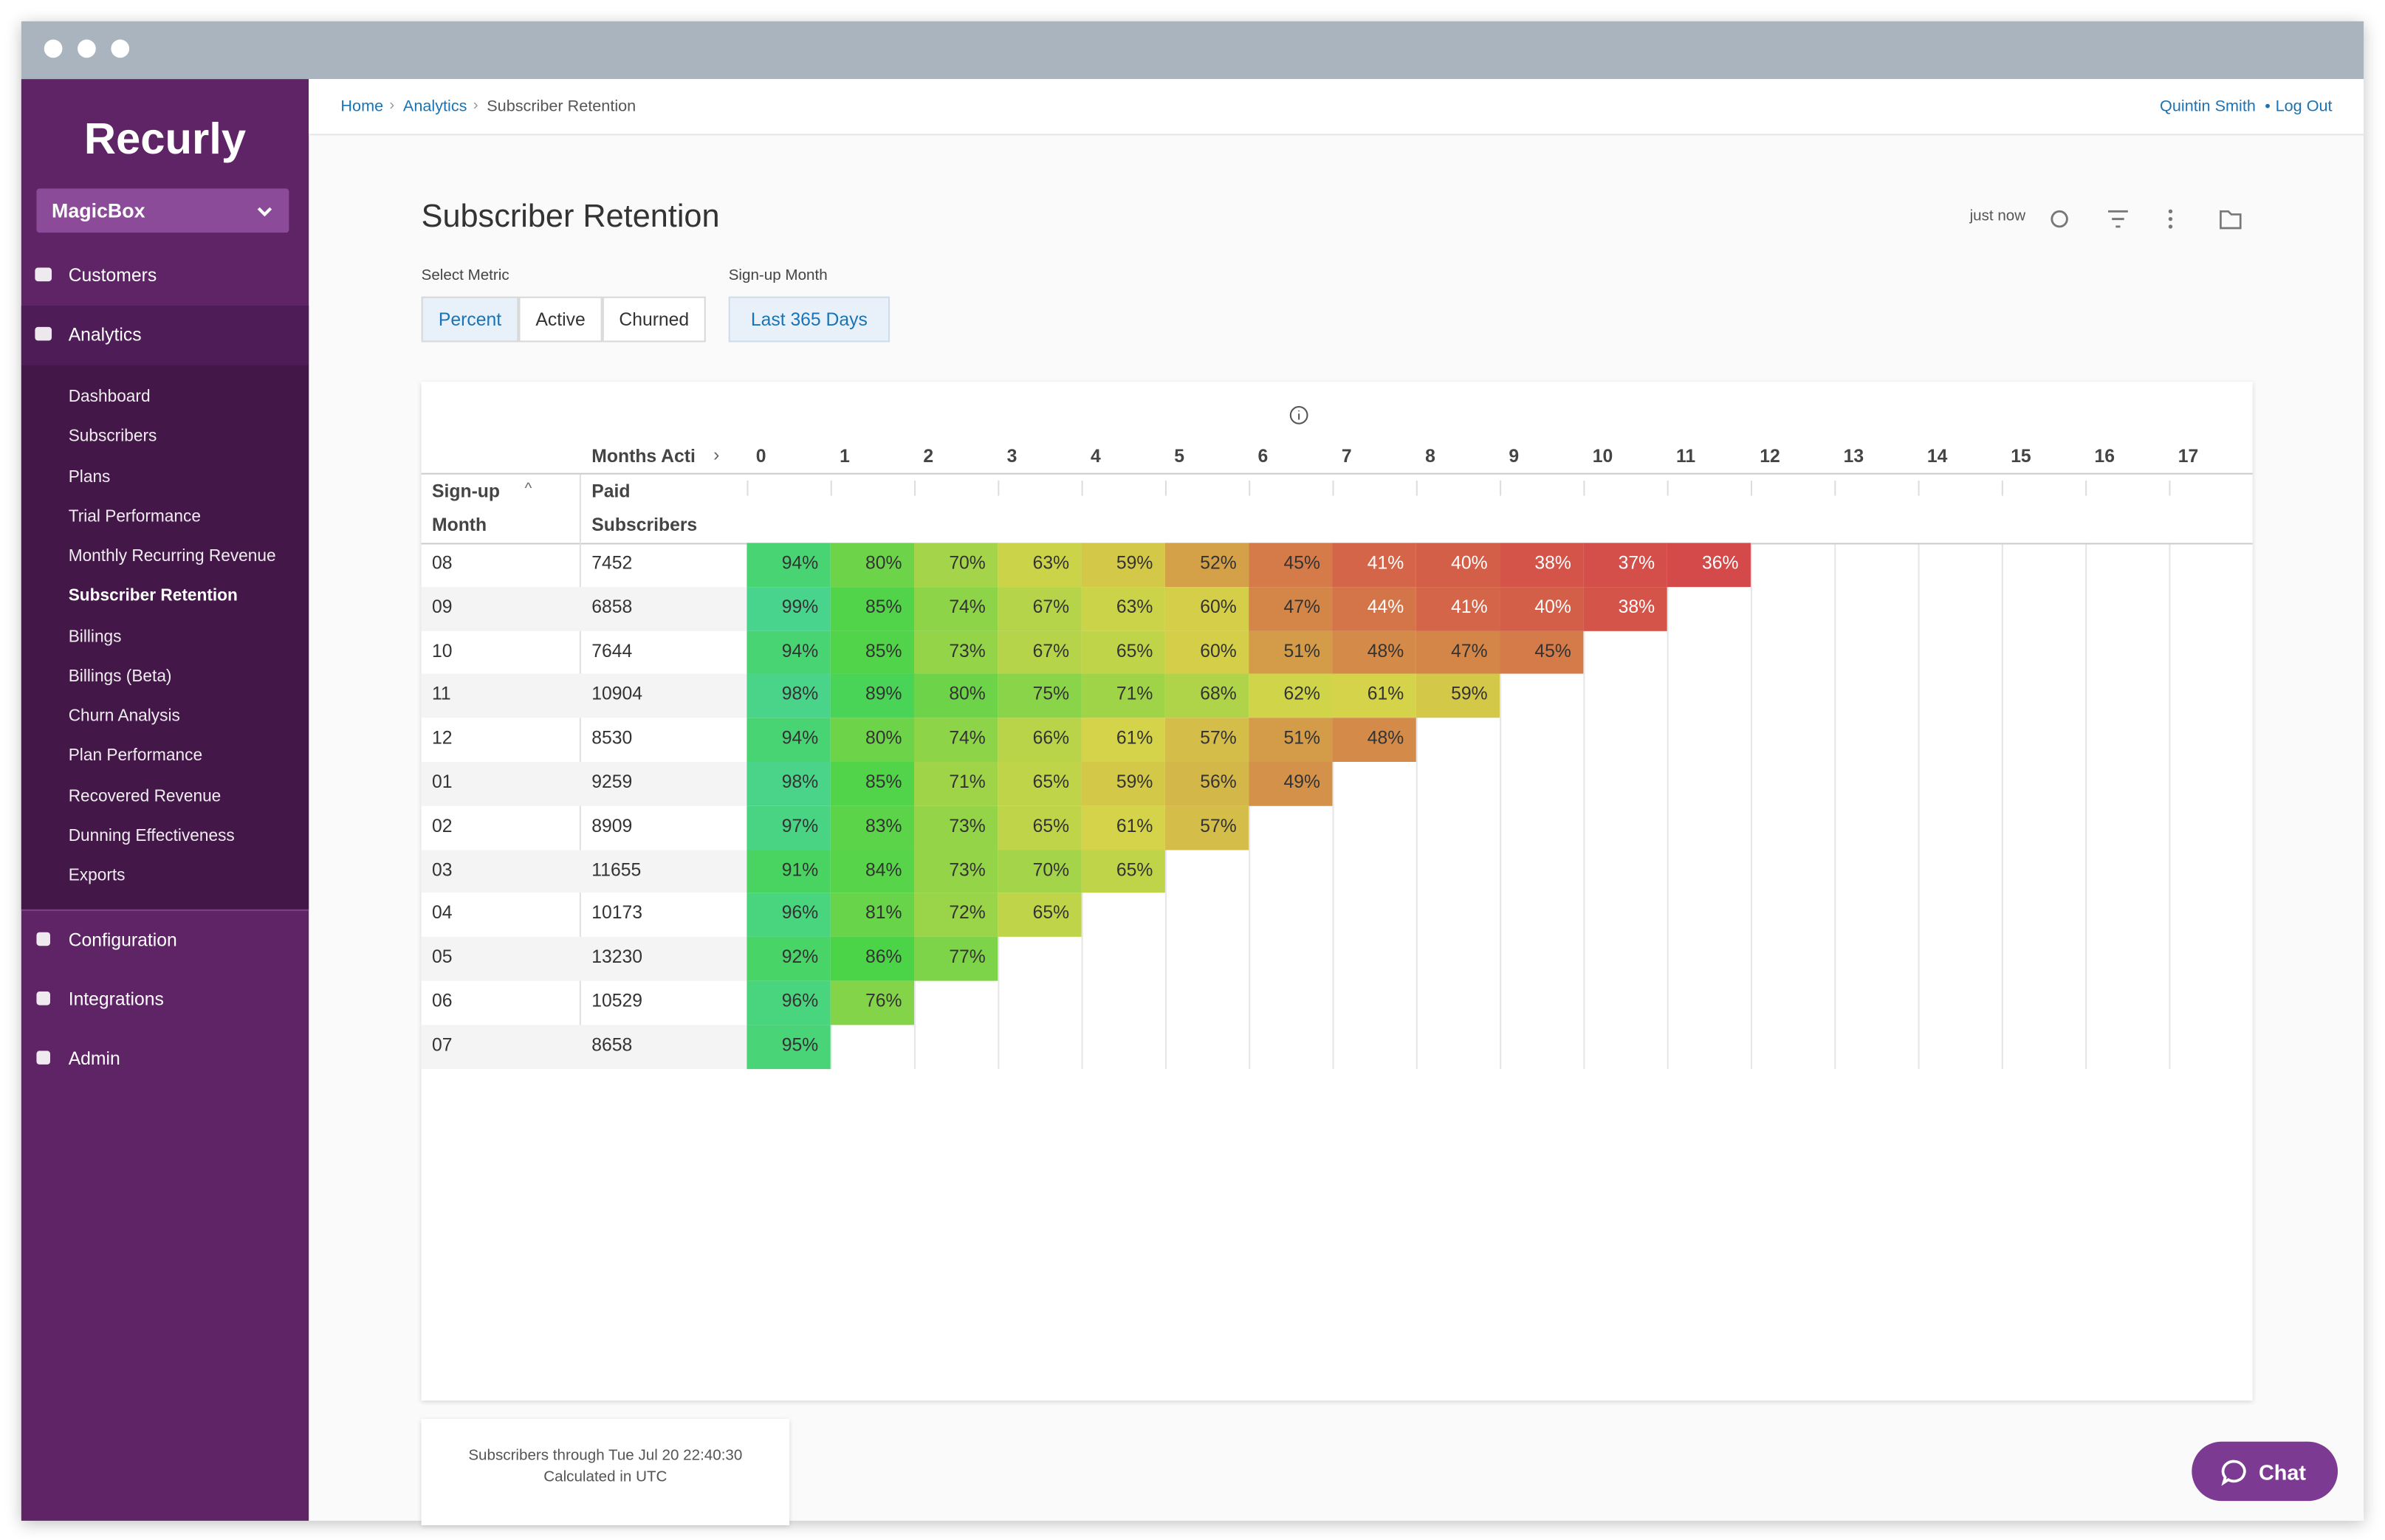  I want to click on retention-value: 37%, so click(1637, 562).